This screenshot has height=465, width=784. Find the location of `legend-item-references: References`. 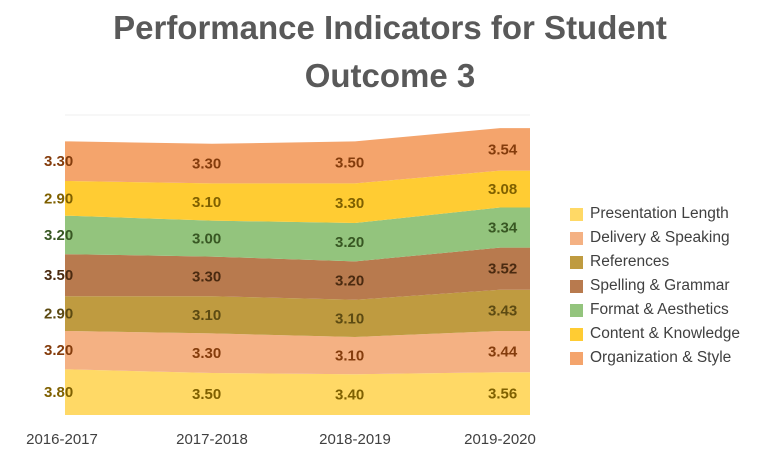

legend-item-references: References is located at coordinates (655, 262).